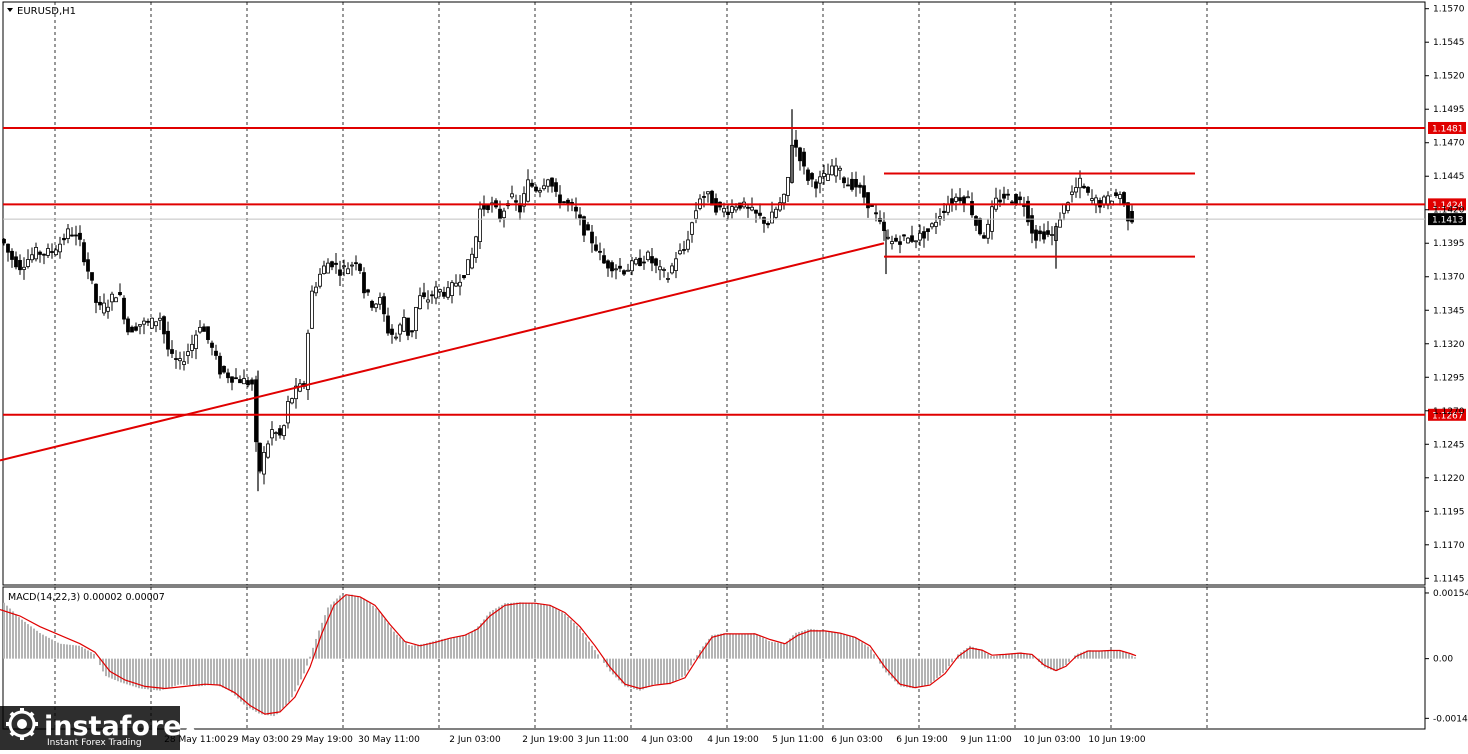 Image resolution: width=1468 pixels, height=754 pixels. I want to click on price-tick-label: 1.1245, so click(1449, 445).